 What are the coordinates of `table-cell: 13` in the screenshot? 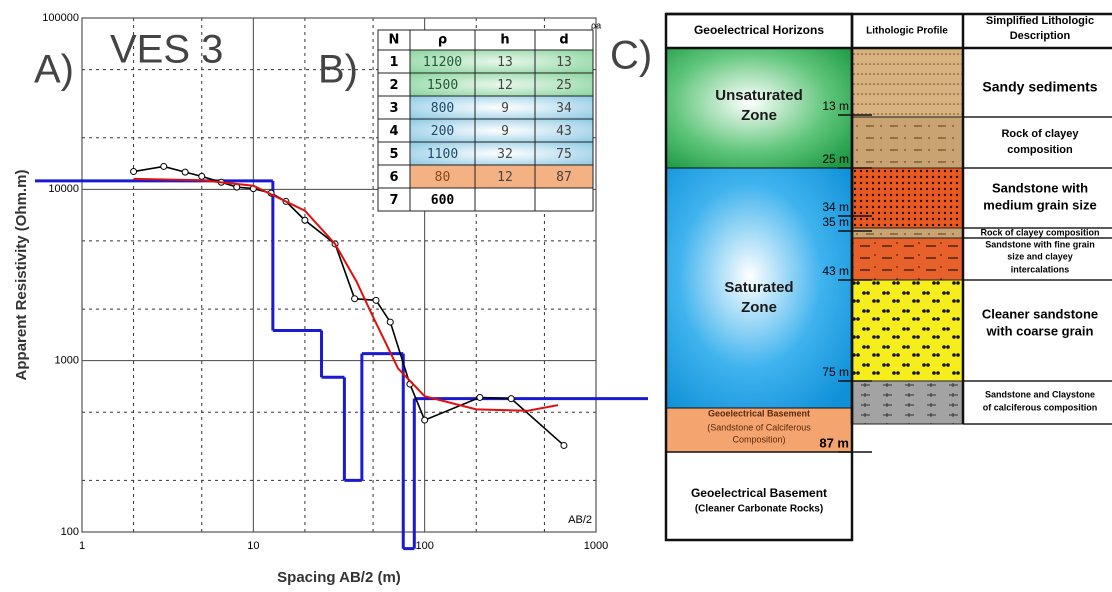 It's located at (564, 62).